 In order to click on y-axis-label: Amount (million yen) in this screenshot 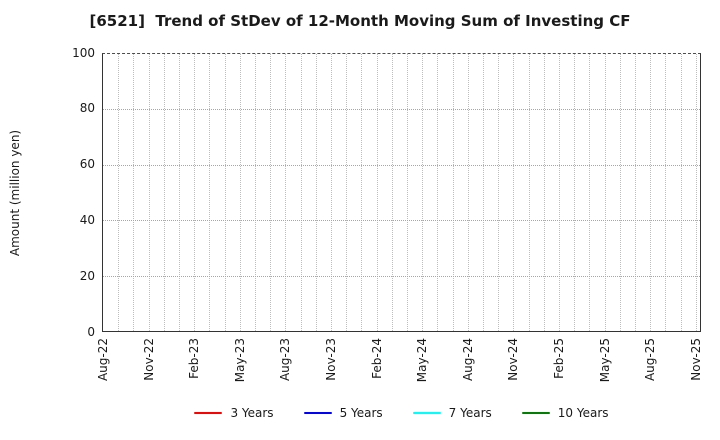, I will do `click(15, 193)`.